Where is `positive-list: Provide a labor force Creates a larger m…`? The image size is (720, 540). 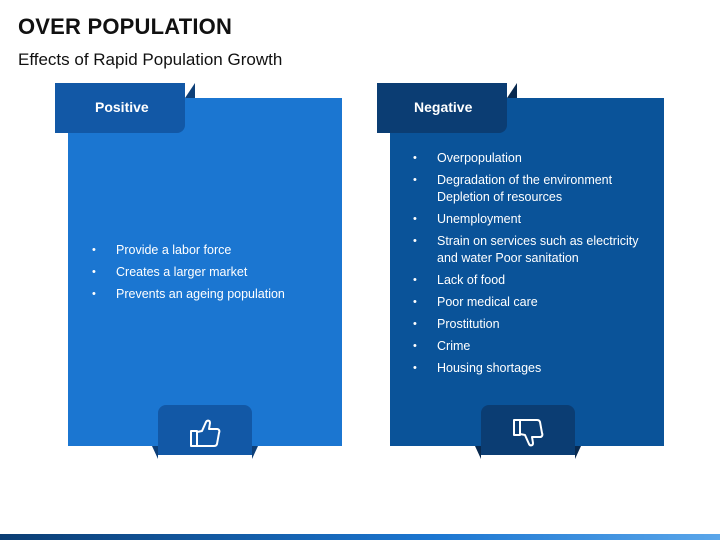
positive-list: Provide a labor force Creates a larger m… is located at coordinates (210, 275).